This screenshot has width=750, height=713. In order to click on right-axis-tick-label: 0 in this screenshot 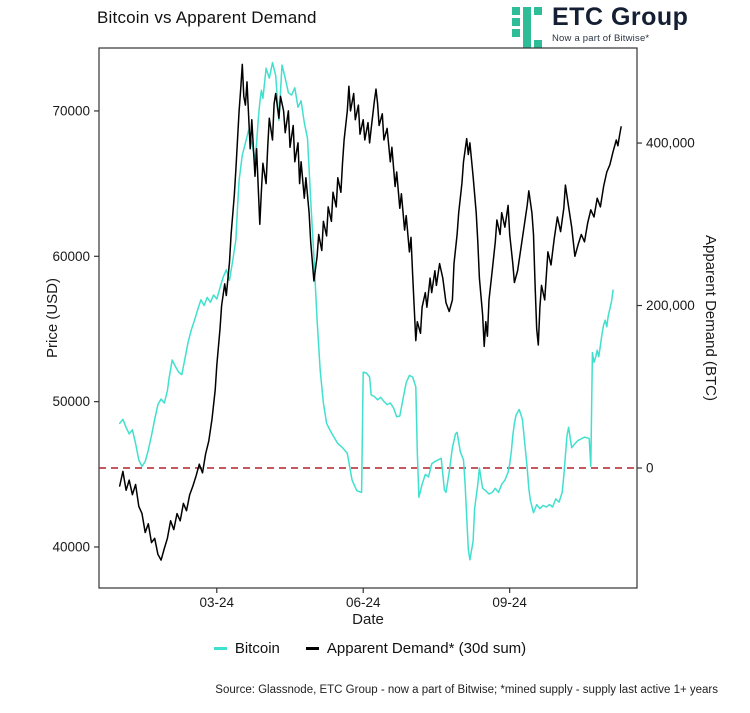, I will do `click(650, 468)`.